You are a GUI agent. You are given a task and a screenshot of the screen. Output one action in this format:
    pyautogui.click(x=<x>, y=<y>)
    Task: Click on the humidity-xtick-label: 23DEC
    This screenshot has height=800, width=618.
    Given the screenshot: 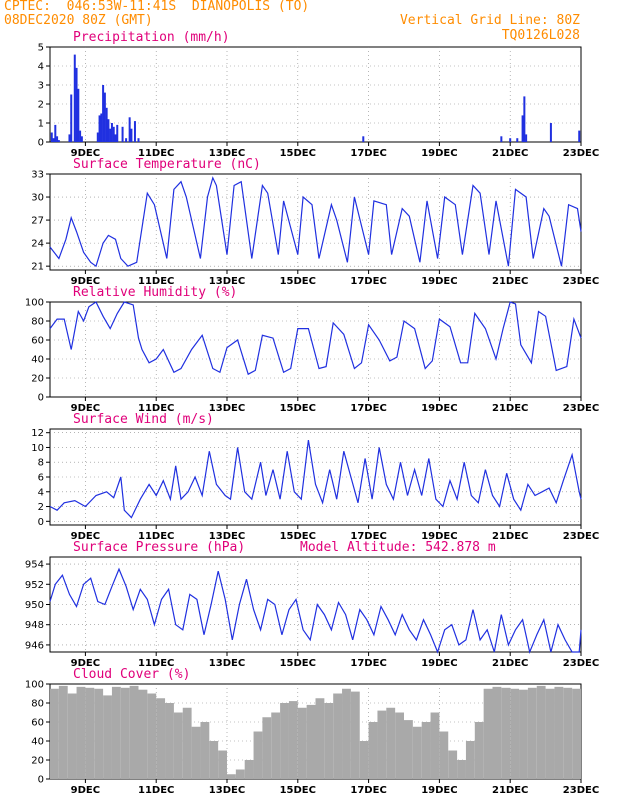 What is the action you would take?
    pyautogui.click(x=581, y=408)
    